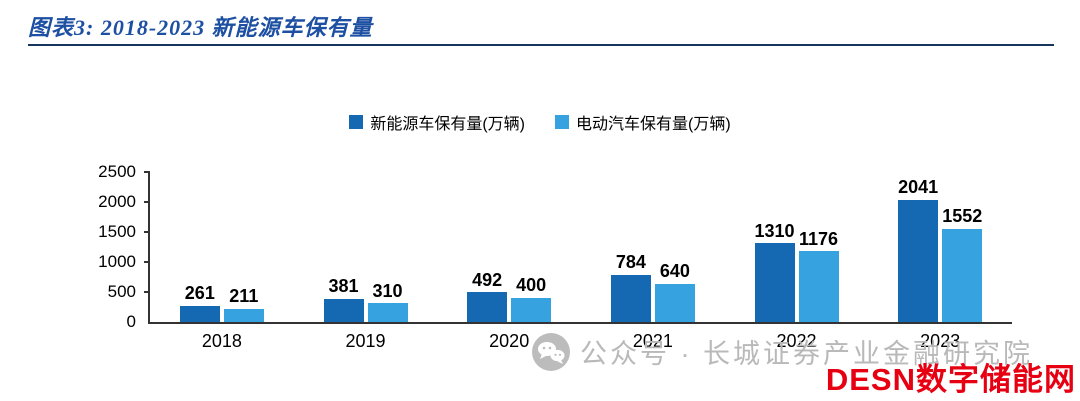  I want to click on bar-column: 211, so click(243, 304).